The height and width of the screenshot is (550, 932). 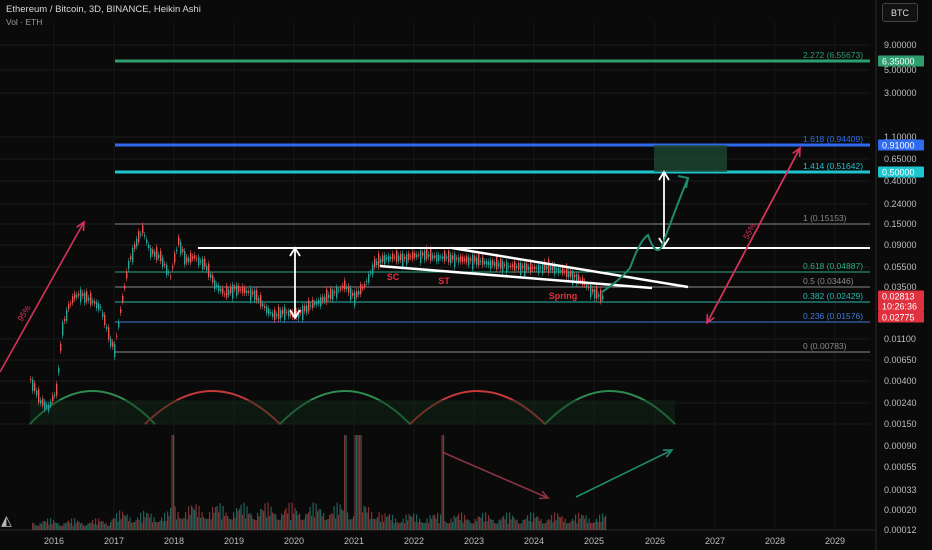 What do you see at coordinates (835, 541) in the screenshot?
I see `x-tick-label: 2029` at bounding box center [835, 541].